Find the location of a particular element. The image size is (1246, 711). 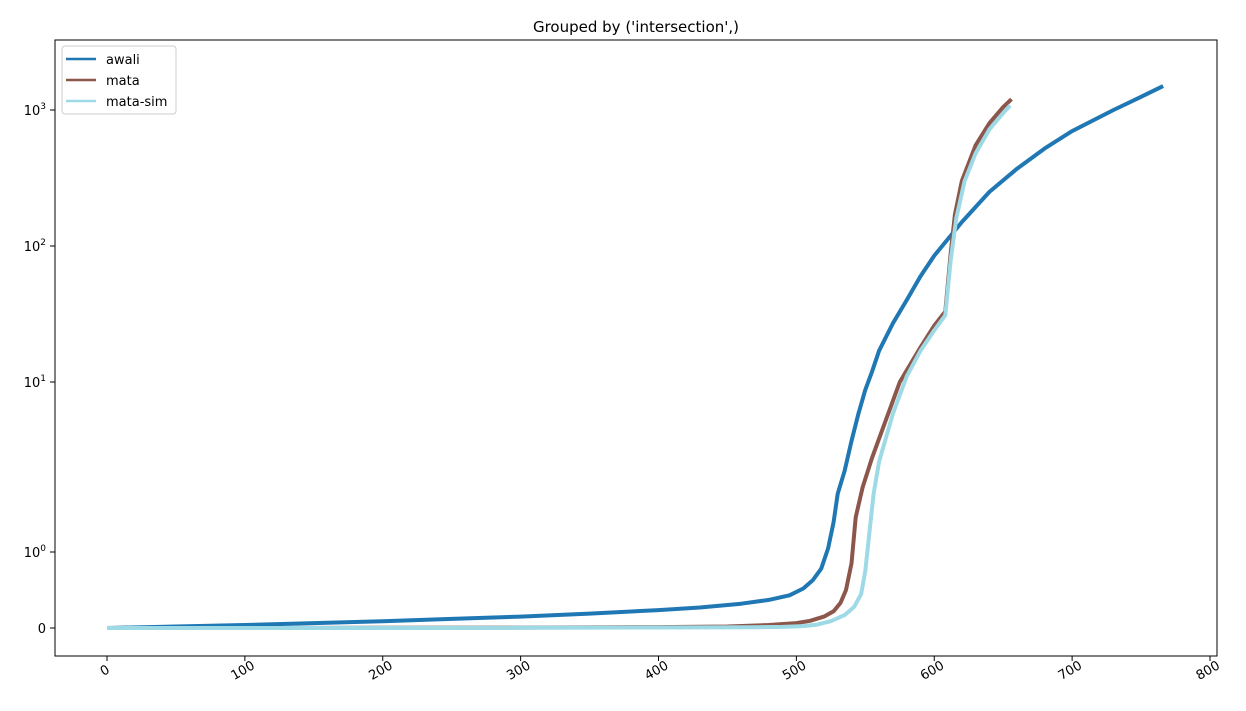

x-tick-label: 800 is located at coordinates (1208, 670).